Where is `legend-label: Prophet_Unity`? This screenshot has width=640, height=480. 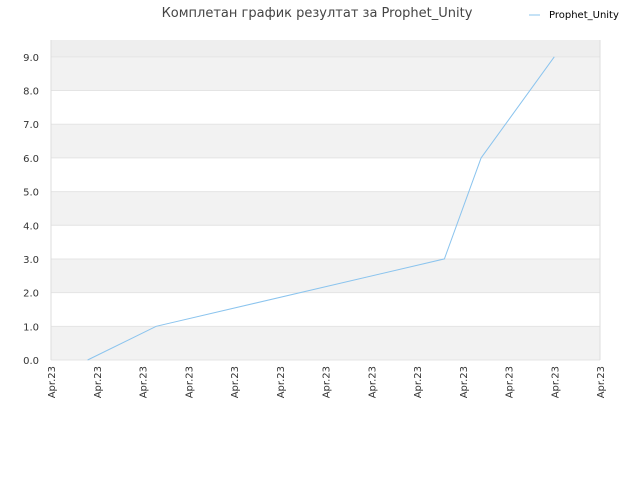
legend-label: Prophet_Unity is located at coordinates (584, 15).